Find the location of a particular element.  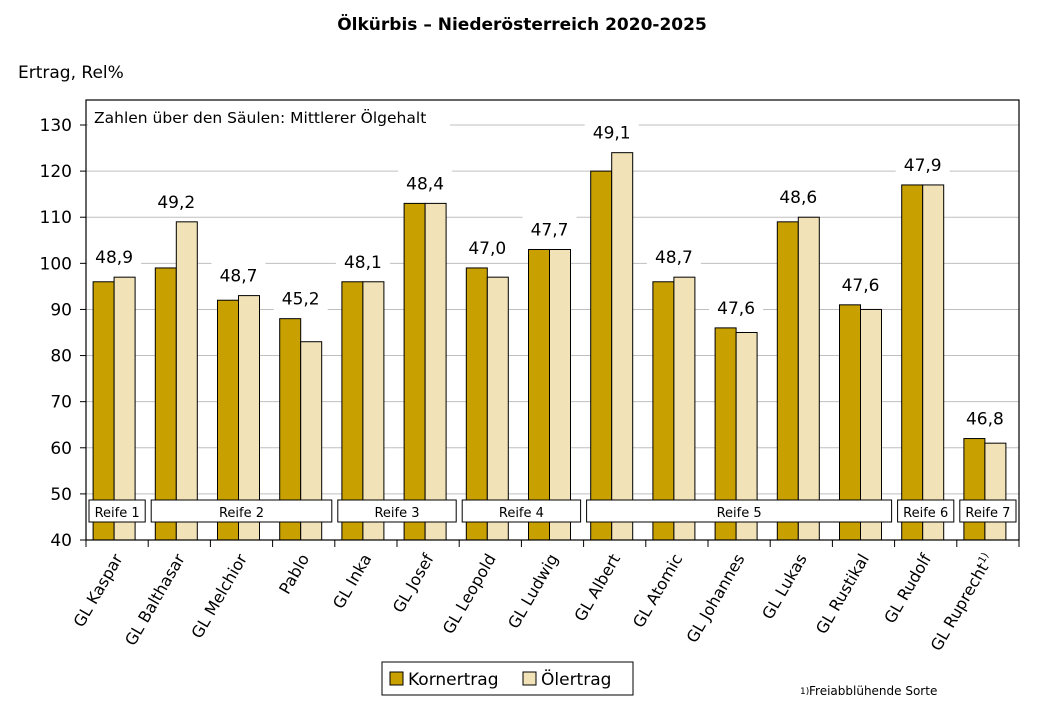

annotation-bg is located at coordinates (269, 116).